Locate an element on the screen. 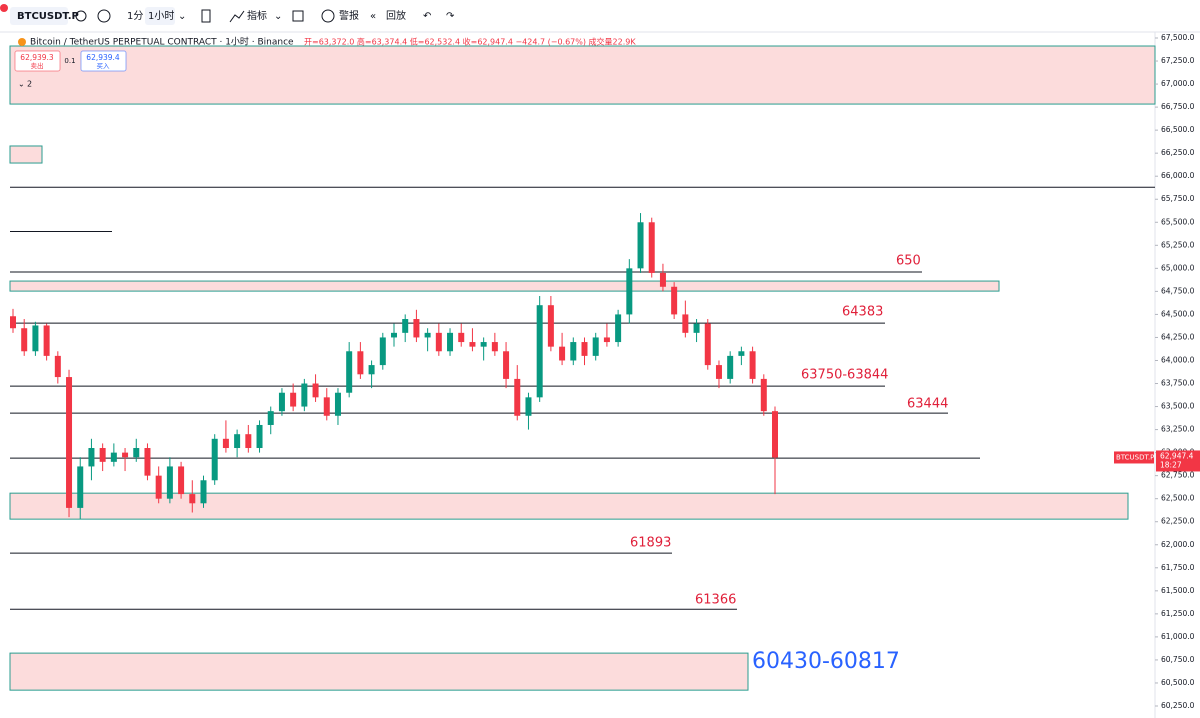 The width and height of the screenshot is (1200, 718). level-label: 63750-63844 is located at coordinates (844, 375).